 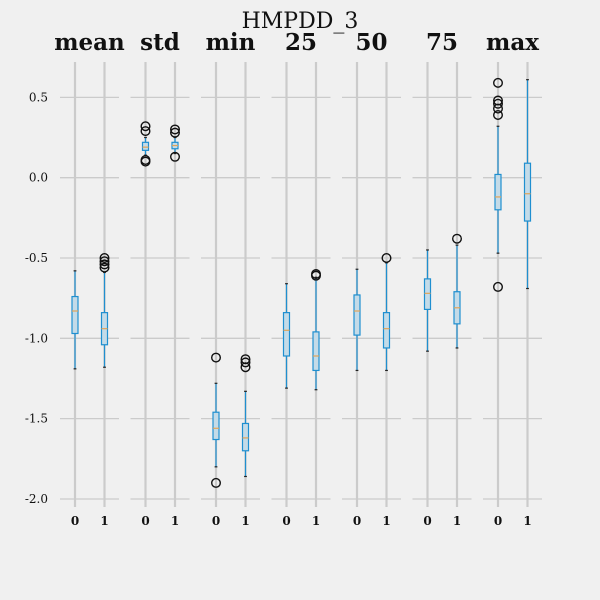 What do you see at coordinates (160, 278) in the screenshot?
I see `panel-std: std 0 1` at bounding box center [160, 278].